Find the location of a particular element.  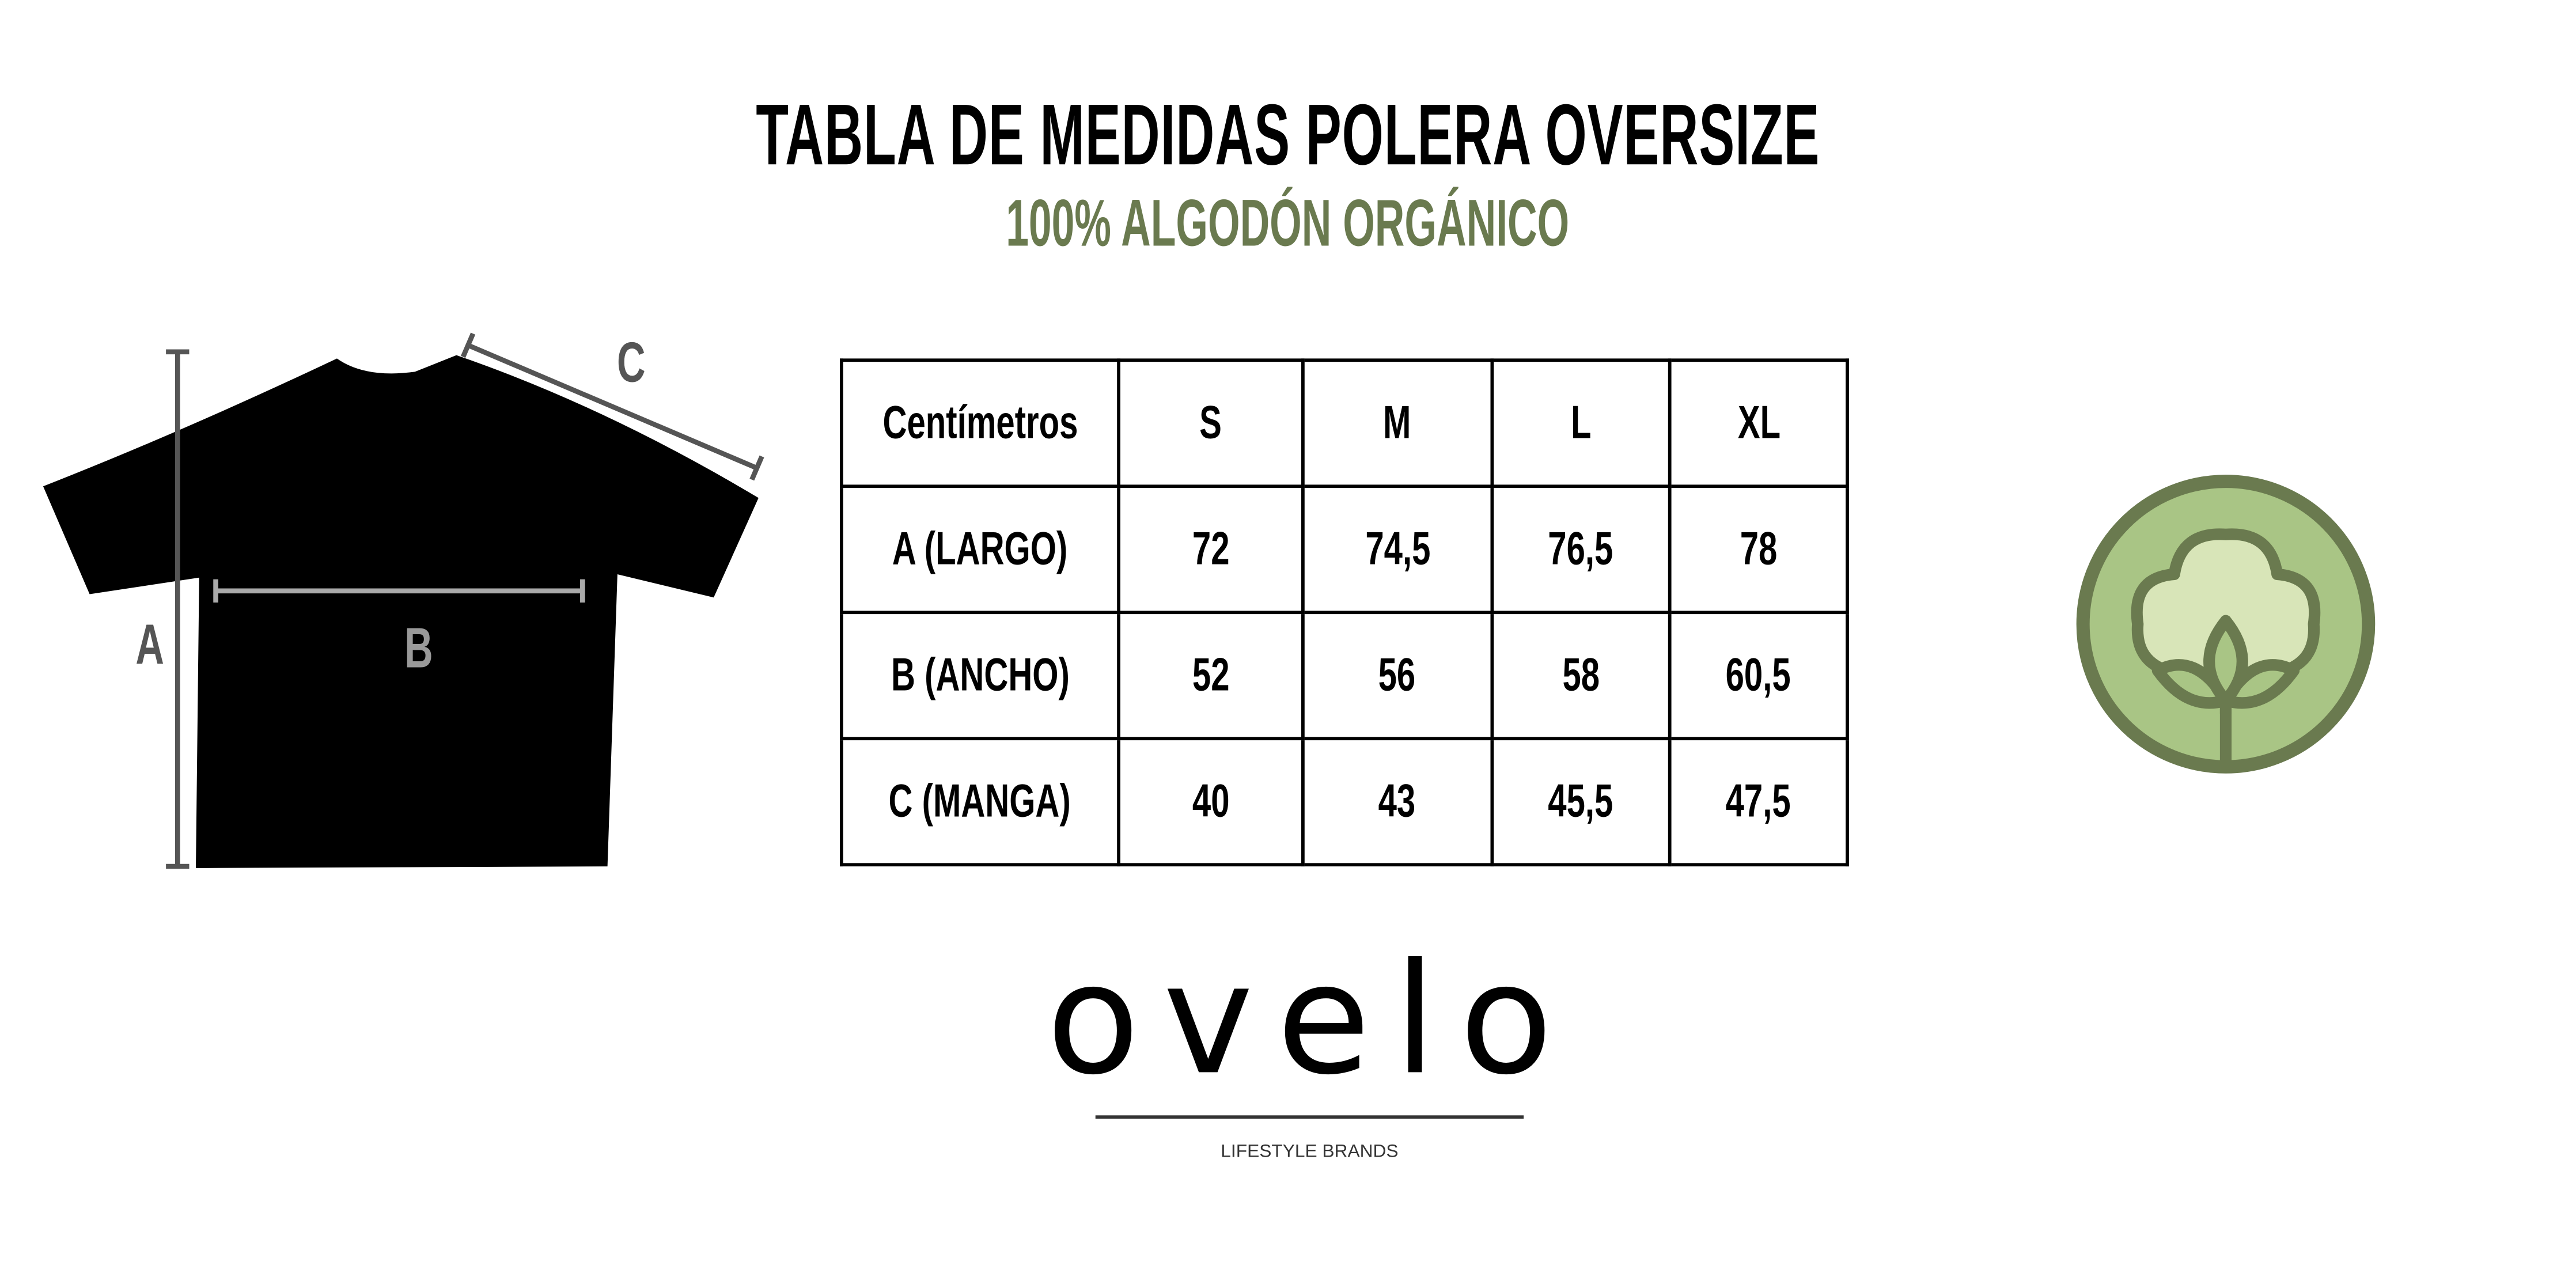

page-title: TABLA DE MEDIDAS POLERA OVERSIZE is located at coordinates (1288, 136).